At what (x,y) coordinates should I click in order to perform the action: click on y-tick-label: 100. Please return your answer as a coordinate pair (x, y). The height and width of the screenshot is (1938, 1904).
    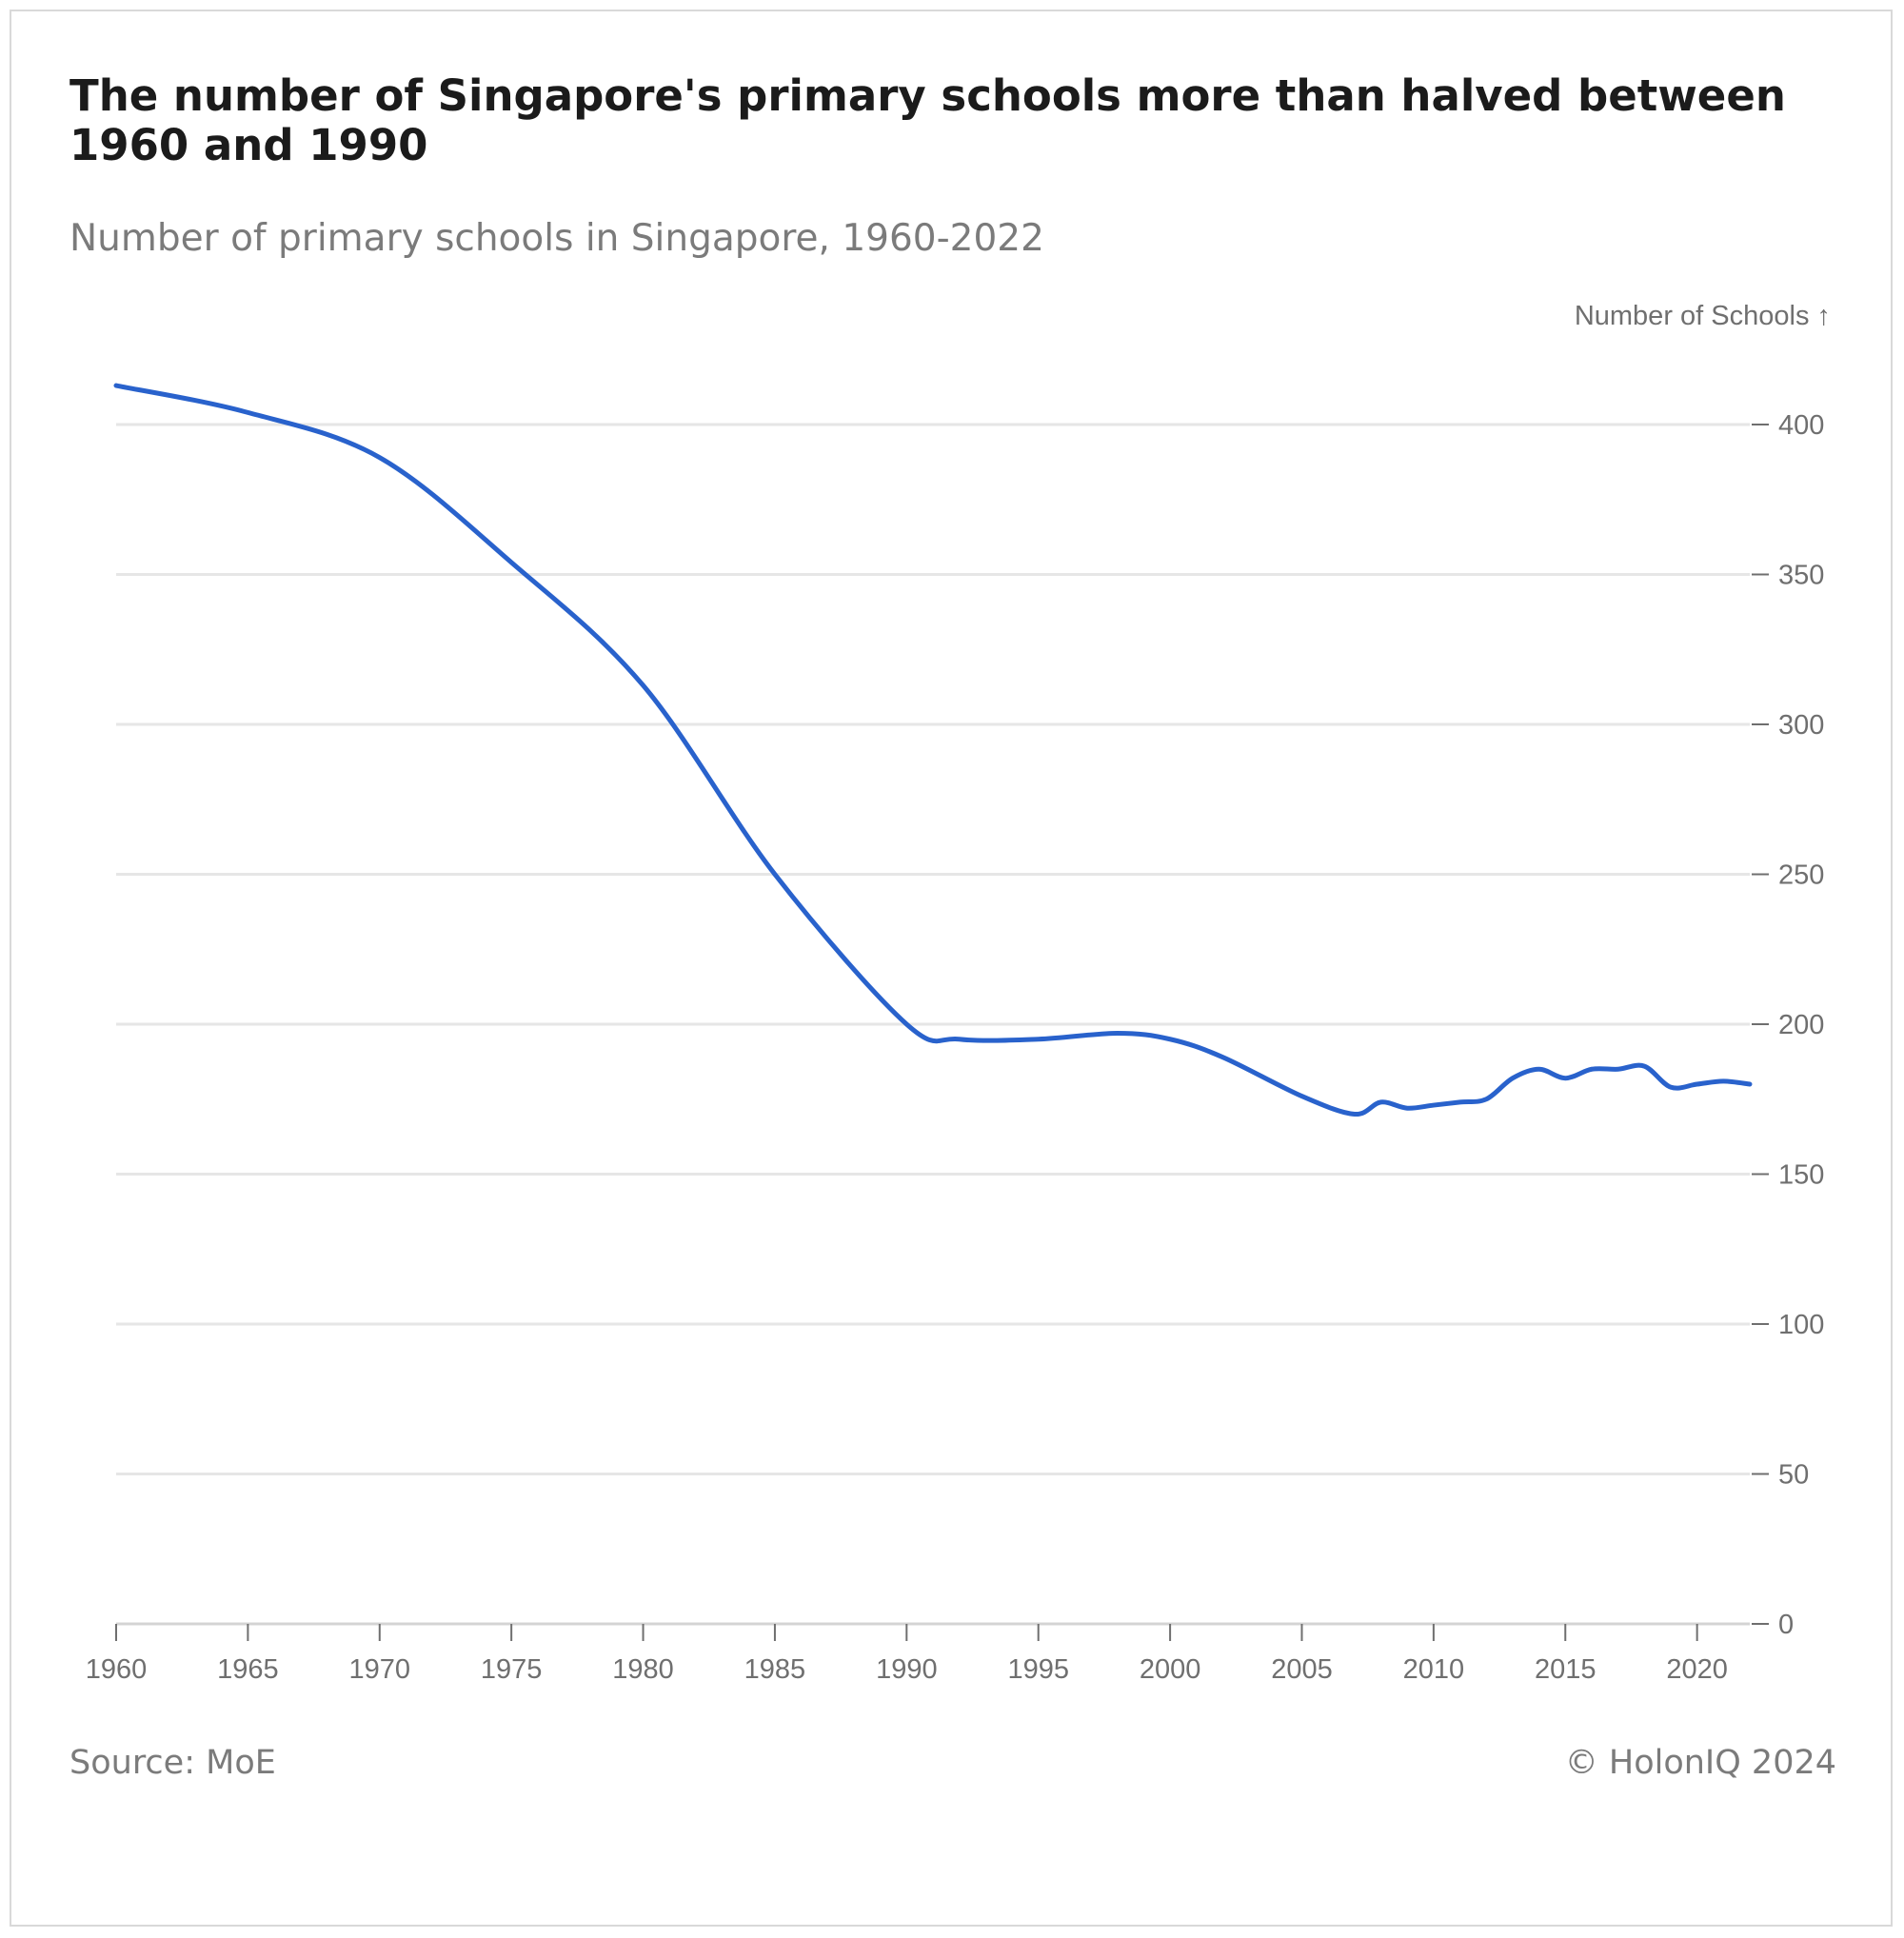
    Looking at the image, I should click on (1801, 1325).